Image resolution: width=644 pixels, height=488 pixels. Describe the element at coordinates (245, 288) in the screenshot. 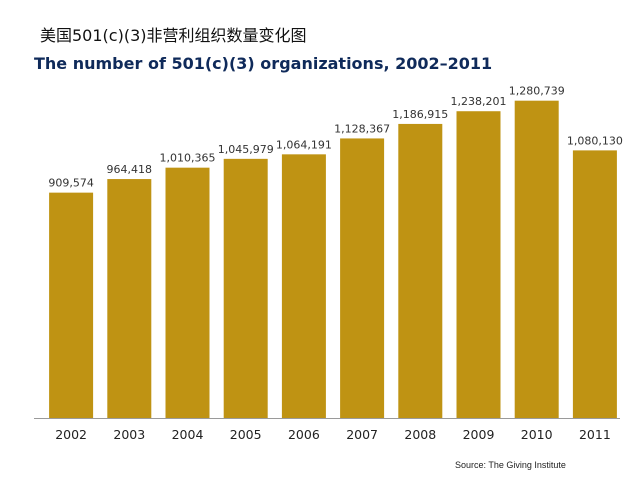

I see `bar-2005` at that location.